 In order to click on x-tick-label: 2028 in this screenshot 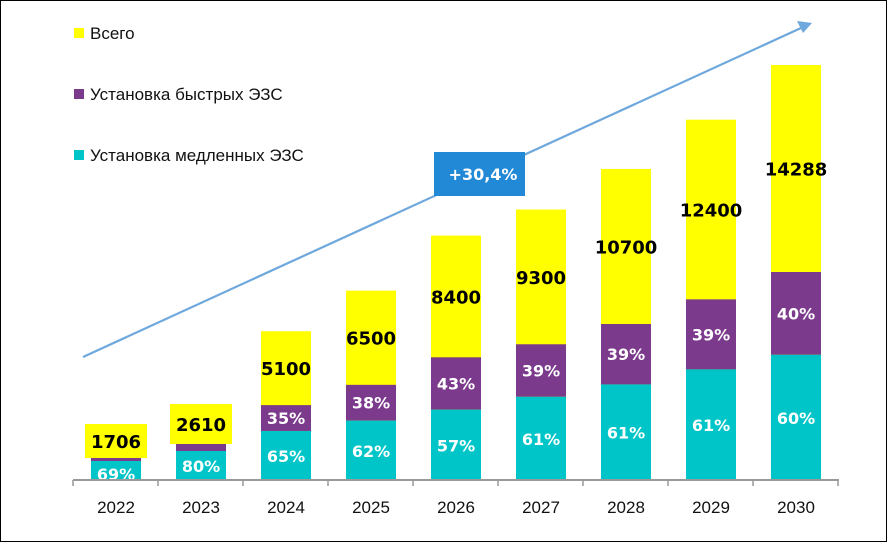, I will do `click(626, 507)`.